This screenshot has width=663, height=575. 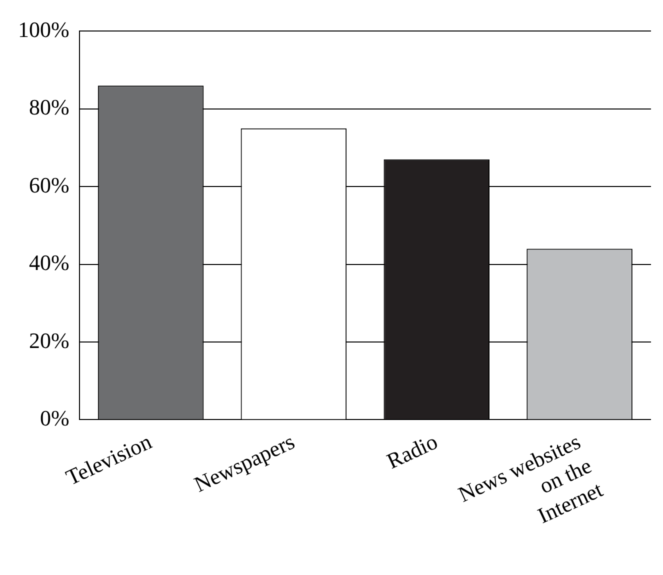 I want to click on y-tick-label: 100%, so click(x=44, y=29).